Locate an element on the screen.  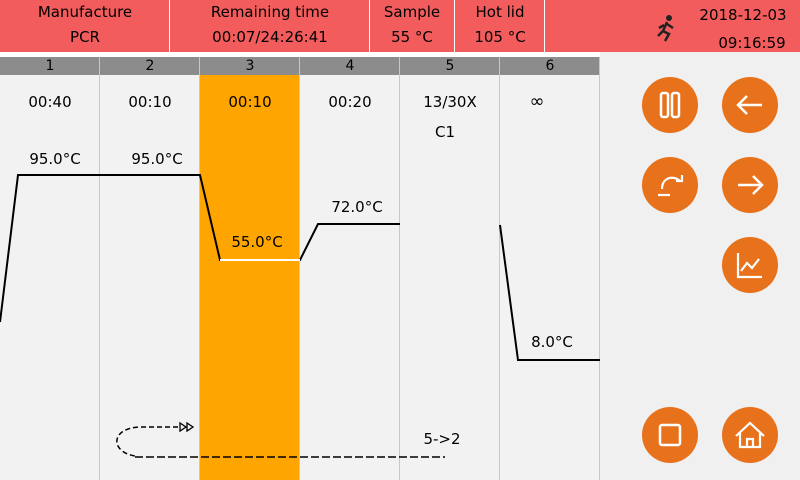
forward-button is located at coordinates (750, 185).